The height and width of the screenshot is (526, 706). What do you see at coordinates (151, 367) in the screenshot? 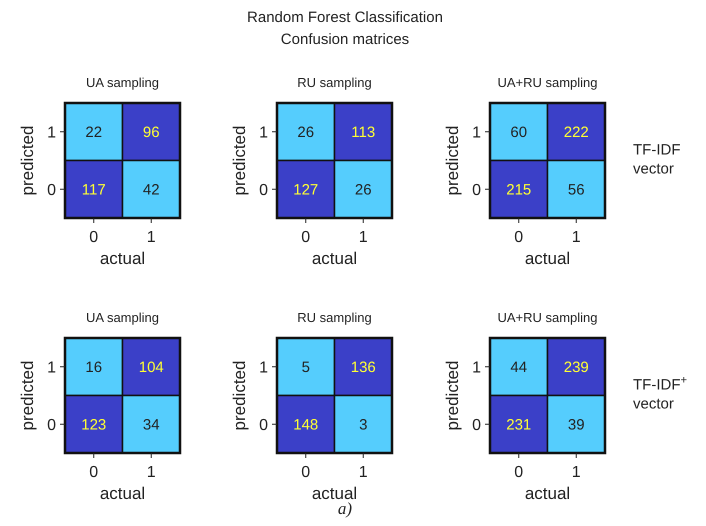
I see `data-label: 104` at bounding box center [151, 367].